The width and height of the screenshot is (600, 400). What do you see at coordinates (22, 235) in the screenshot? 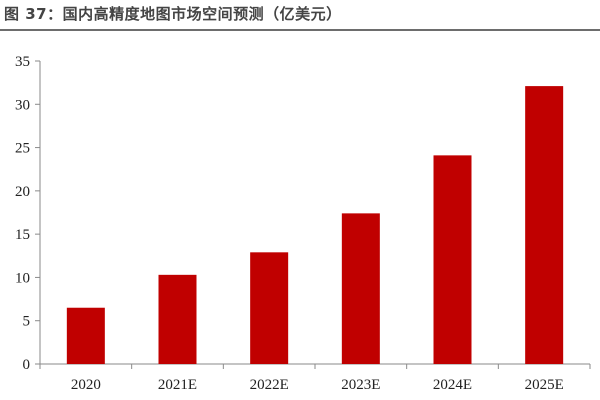
I see `y-tick-label: 15` at bounding box center [22, 235].